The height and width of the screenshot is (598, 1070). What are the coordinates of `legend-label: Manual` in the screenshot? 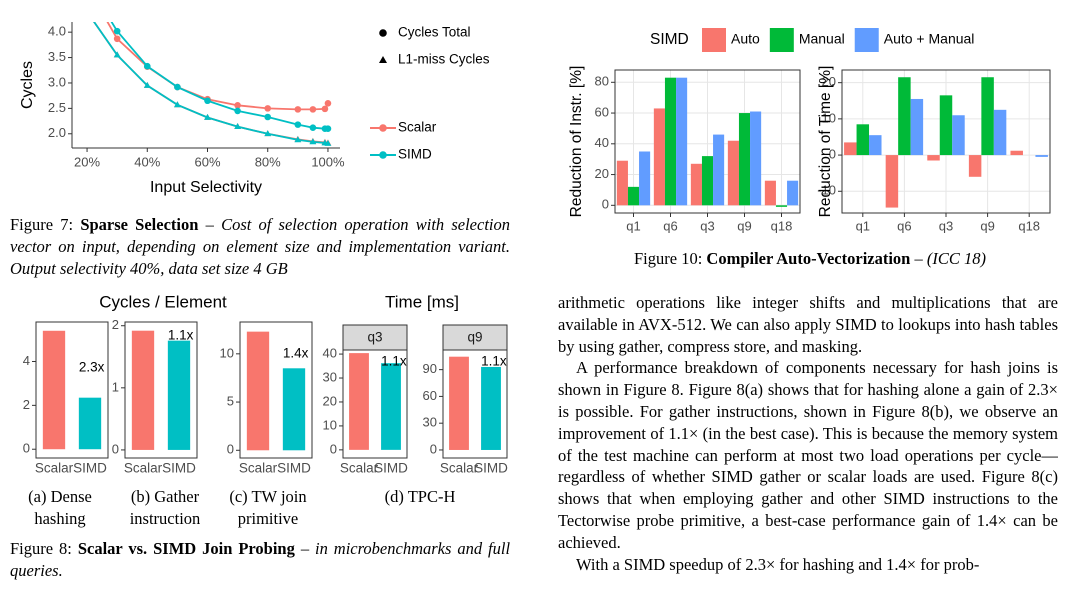 It's located at (822, 39).